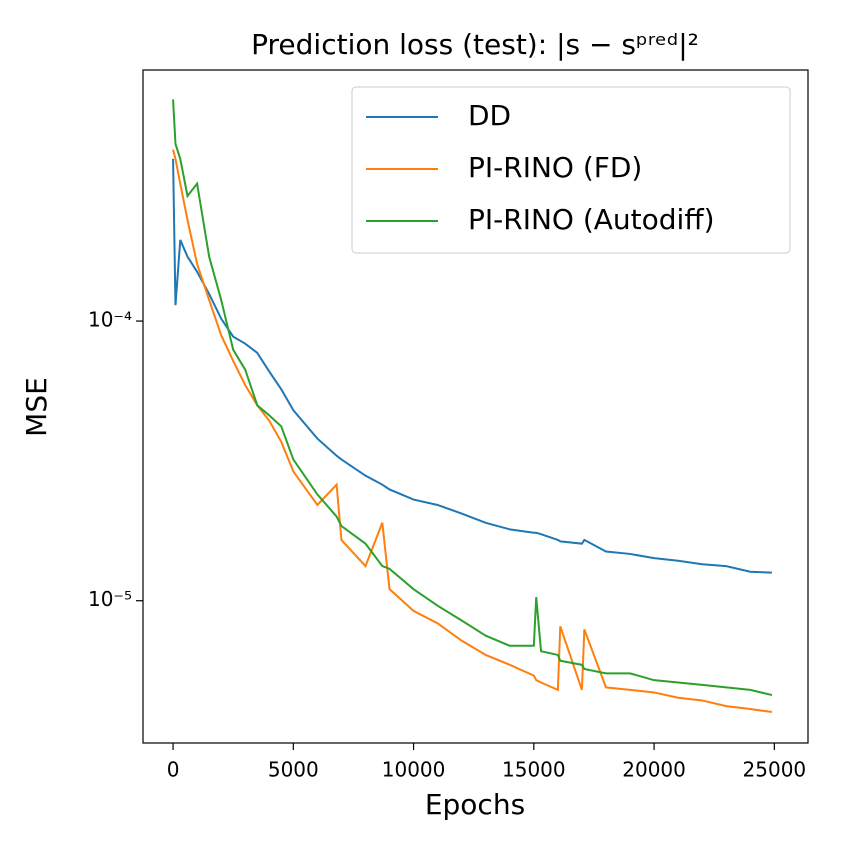 This screenshot has width=847, height=851. What do you see at coordinates (475, 804) in the screenshot?
I see `x-axis-label: Epochs` at bounding box center [475, 804].